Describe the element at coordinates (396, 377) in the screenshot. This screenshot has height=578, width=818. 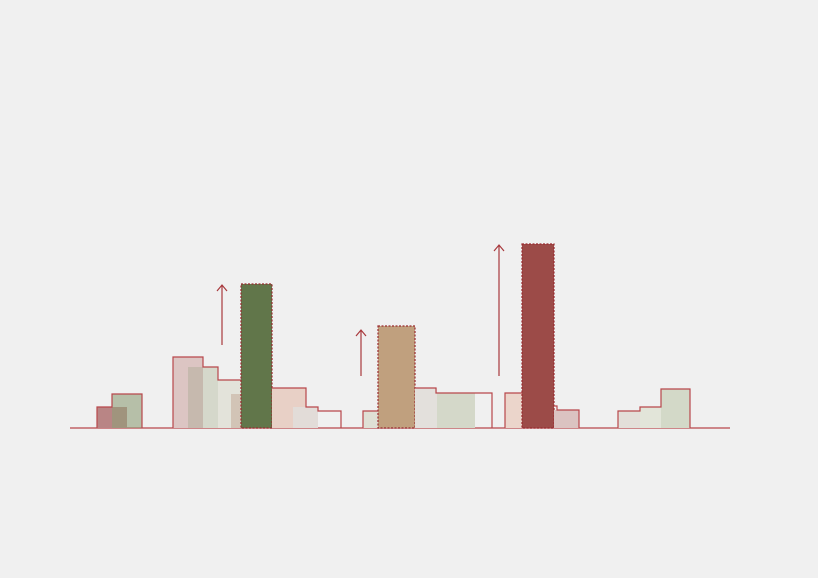
I see `proposed-tower-tan` at that location.